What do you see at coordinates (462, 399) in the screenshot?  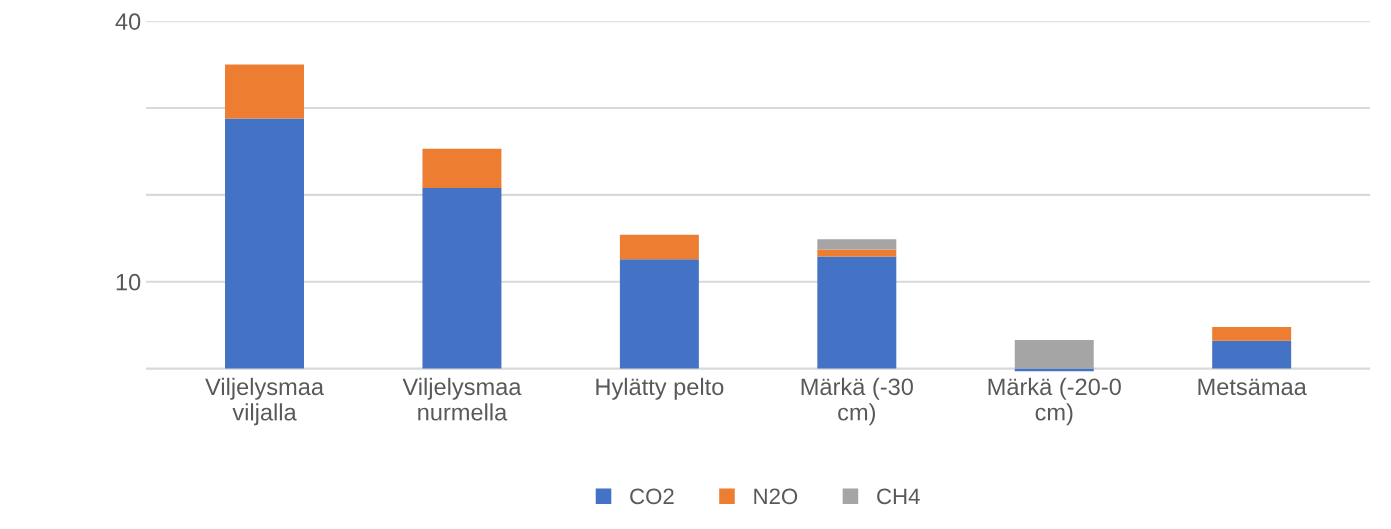 I see `x-tick-label: Viljelysmaa nurmella` at bounding box center [462, 399].